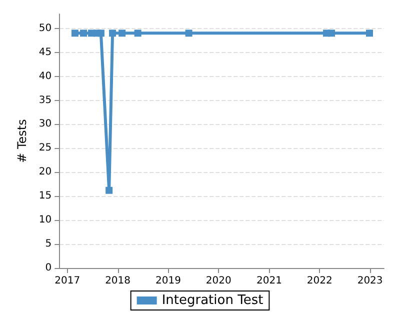 The width and height of the screenshot is (400, 320). Describe the element at coordinates (45, 52) in the screenshot. I see `y-tick-label: 45` at that location.